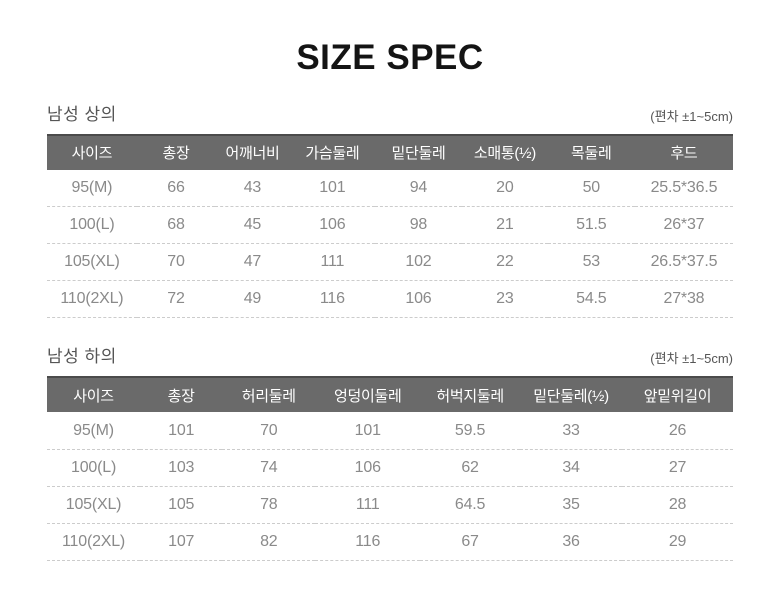  I want to click on measurement-cell: 26, so click(677, 431).